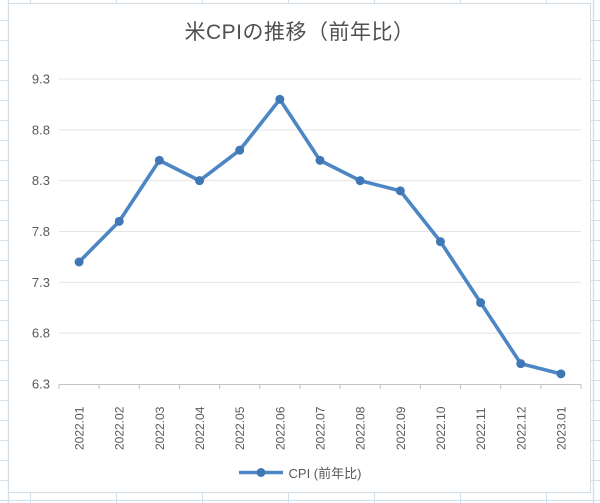 The width and height of the screenshot is (600, 503). I want to click on x-axis-tick-label: 2022.04, so click(200, 428).